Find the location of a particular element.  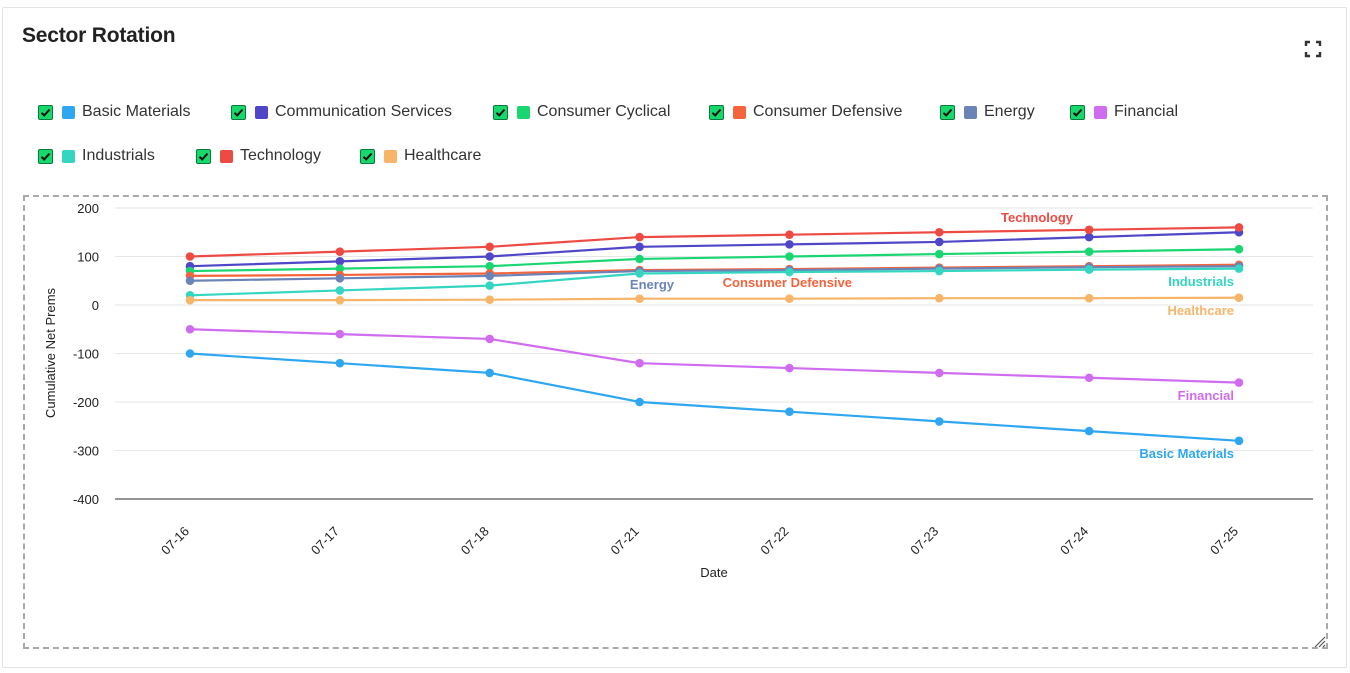

legend-label: Industrials is located at coordinates (118, 155).